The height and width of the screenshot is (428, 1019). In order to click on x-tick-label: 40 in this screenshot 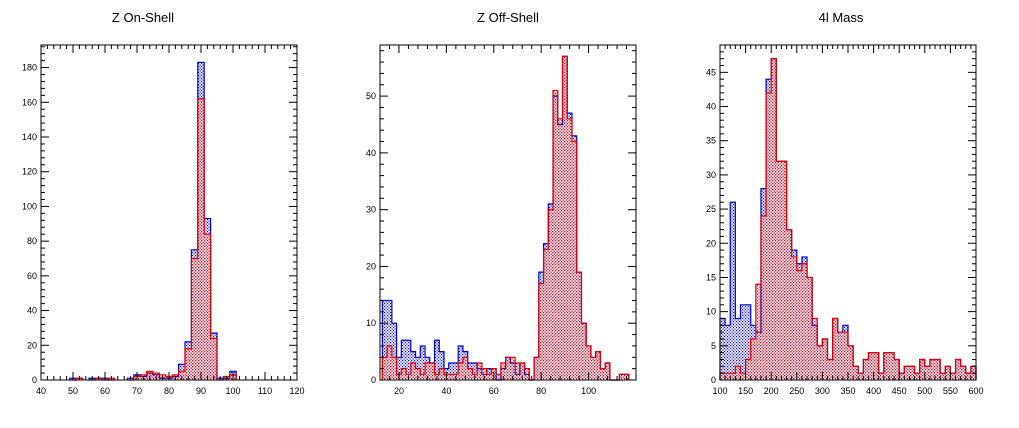, I will do `click(41, 391)`.